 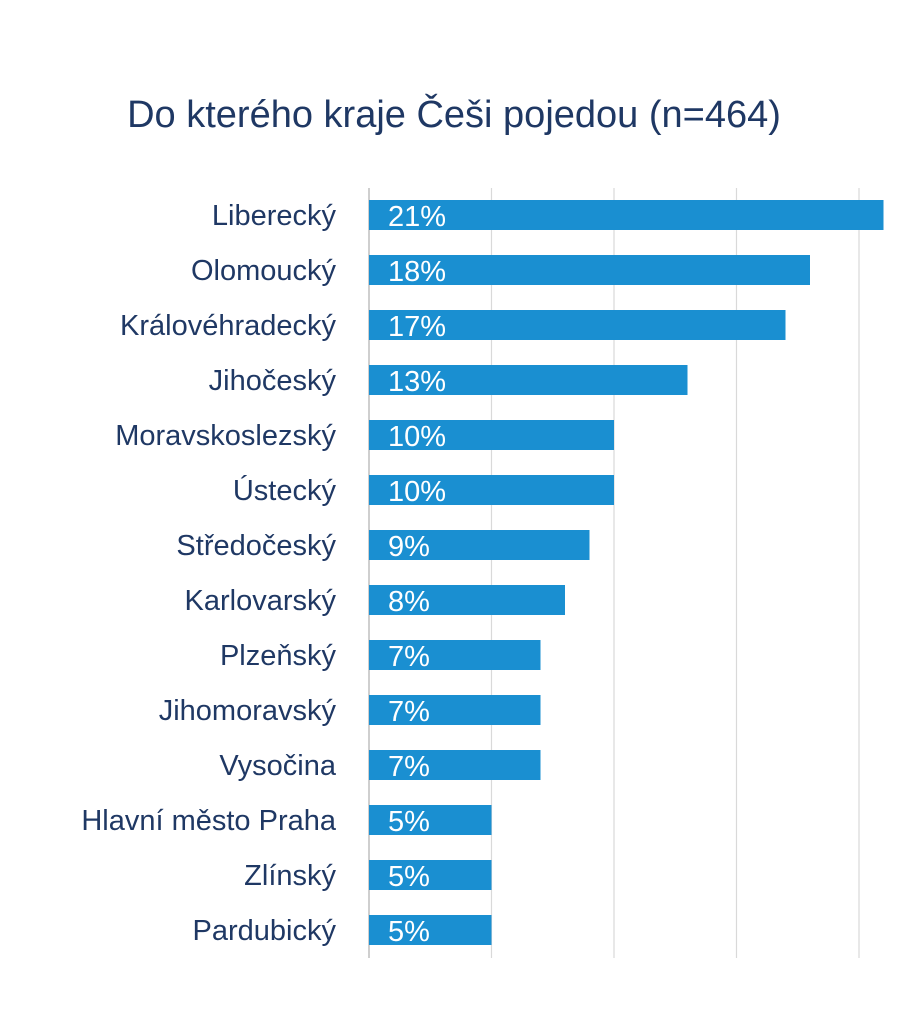 What do you see at coordinates (417, 272) in the screenshot?
I see `value-label: 18%` at bounding box center [417, 272].